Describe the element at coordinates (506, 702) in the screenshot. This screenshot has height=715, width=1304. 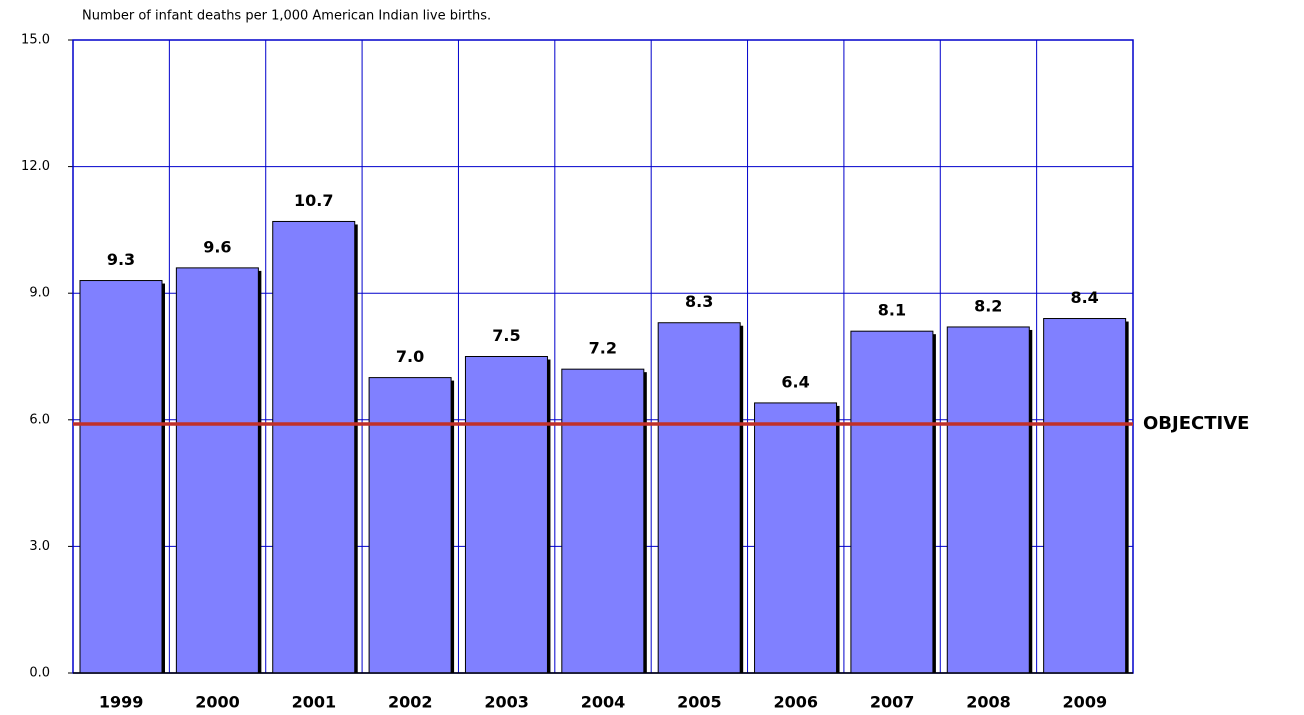
I see `x-tick-label: 2003` at that location.